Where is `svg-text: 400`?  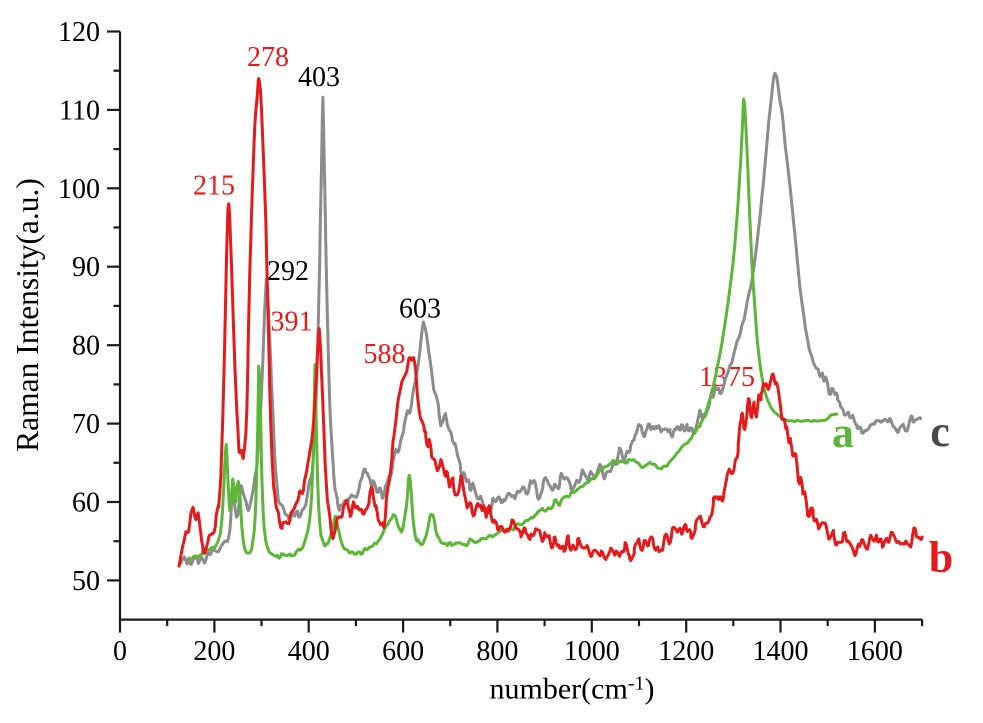 svg-text: 400 is located at coordinates (309, 651).